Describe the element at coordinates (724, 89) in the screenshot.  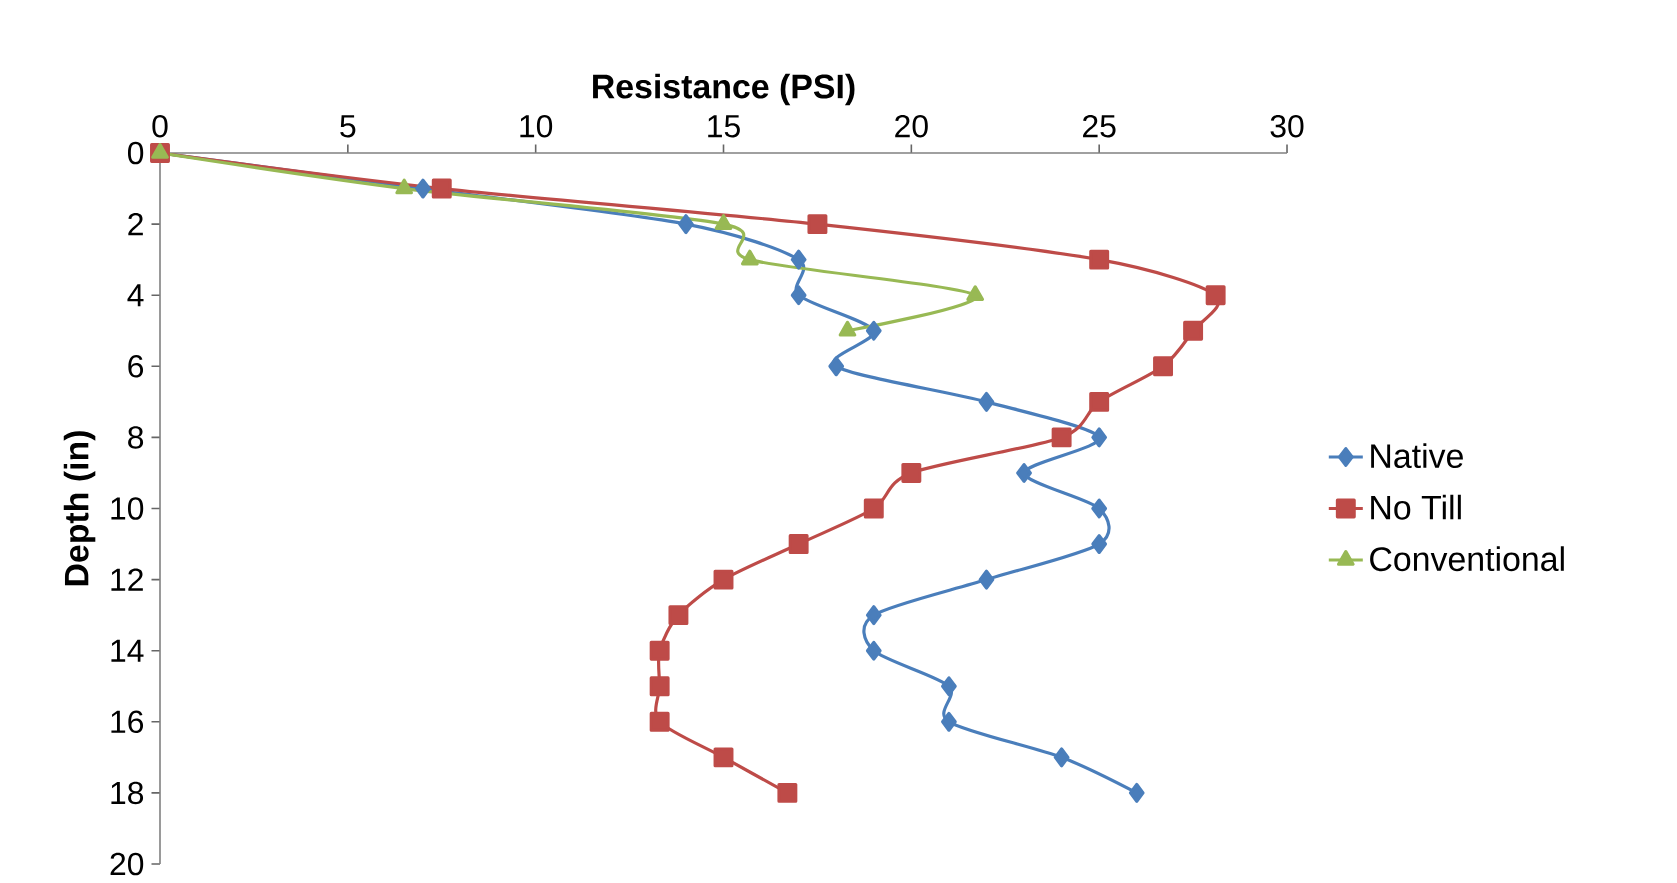
I see `x-axis-title: Resistance (PSI)` at that location.